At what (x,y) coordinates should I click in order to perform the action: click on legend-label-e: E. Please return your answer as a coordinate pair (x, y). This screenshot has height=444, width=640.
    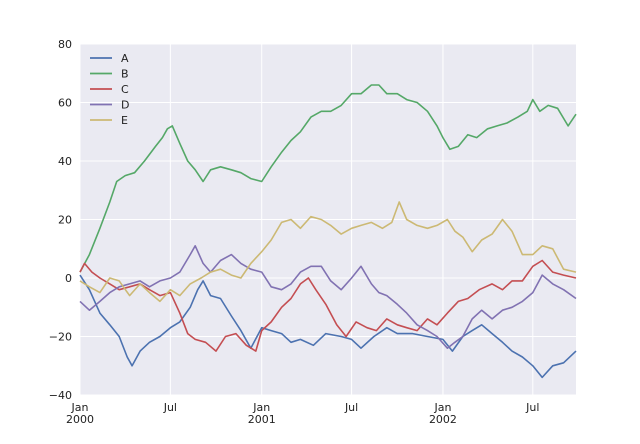
    Looking at the image, I should click on (124, 120).